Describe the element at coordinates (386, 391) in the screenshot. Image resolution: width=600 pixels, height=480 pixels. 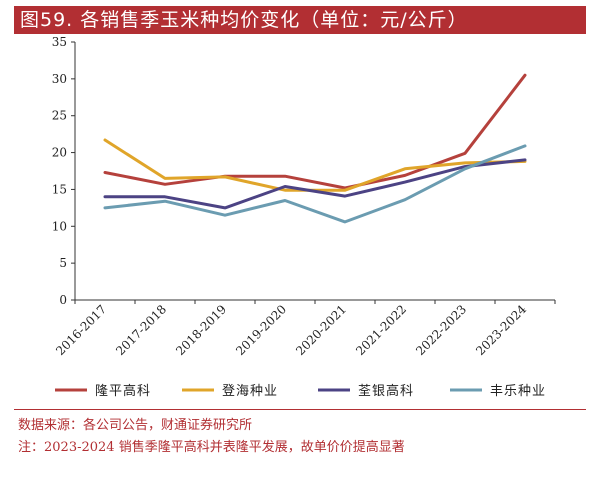
I see `legend-label: 荃银高科` at that location.